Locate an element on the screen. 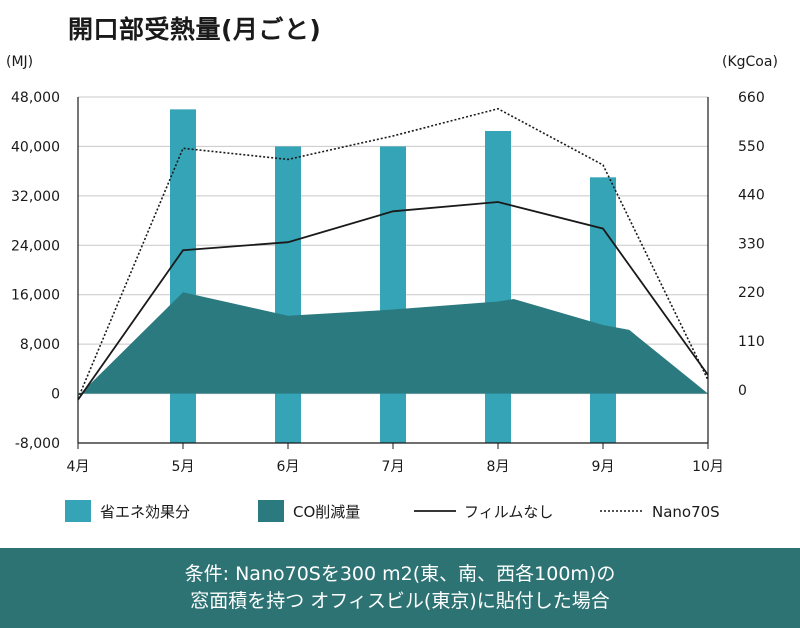 Image resolution: width=800 pixels, height=628 pixels. category-label: 10月 is located at coordinates (708, 467).